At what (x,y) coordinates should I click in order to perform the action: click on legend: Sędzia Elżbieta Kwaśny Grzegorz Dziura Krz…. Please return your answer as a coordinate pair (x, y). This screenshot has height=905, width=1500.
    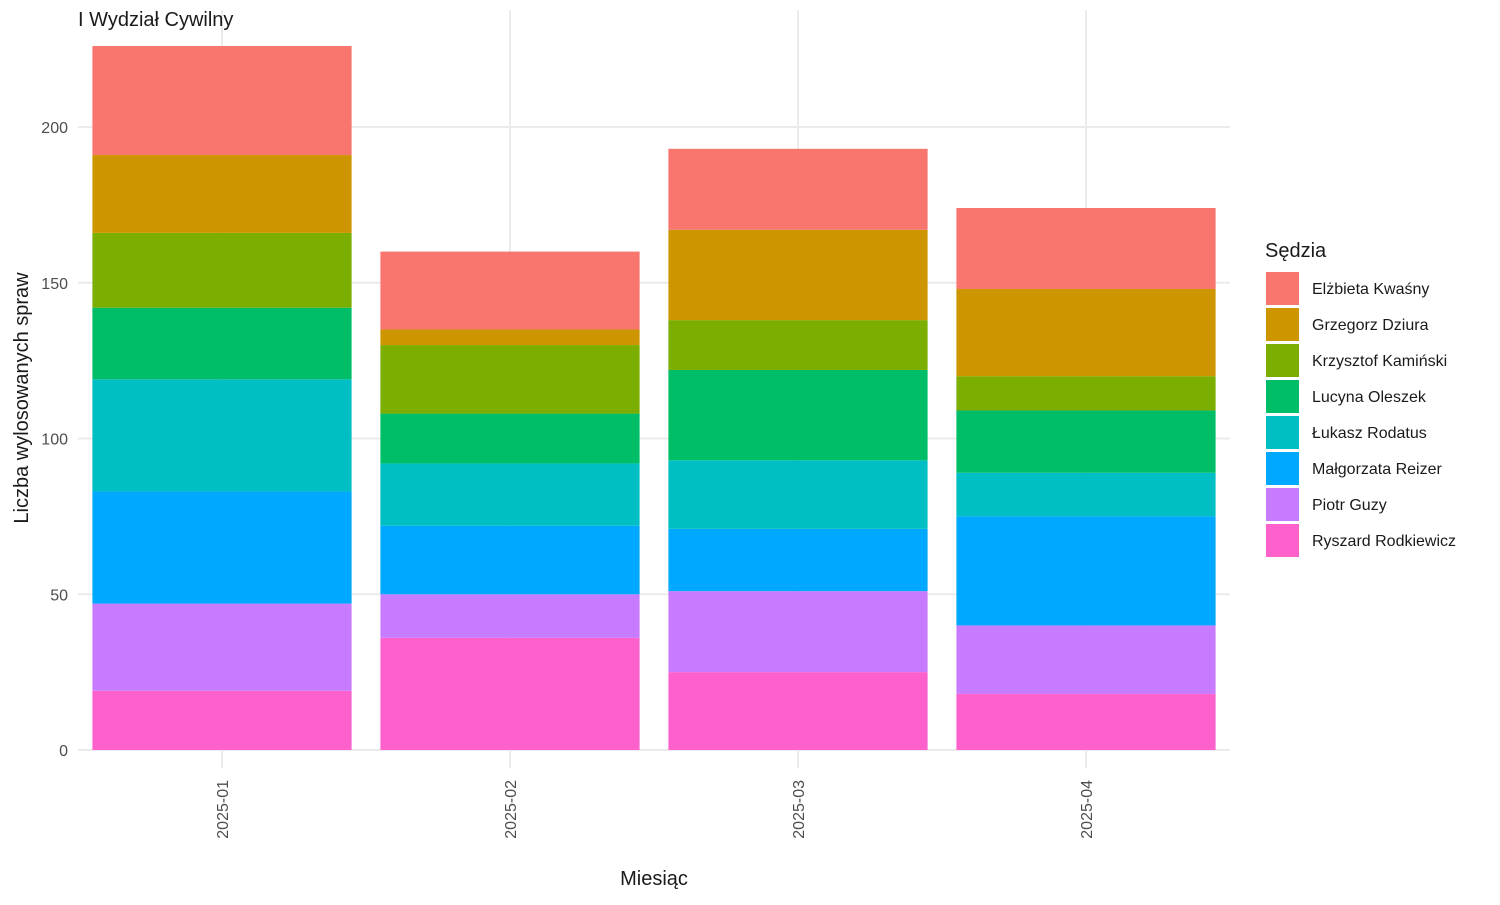
    Looking at the image, I should click on (1360, 398).